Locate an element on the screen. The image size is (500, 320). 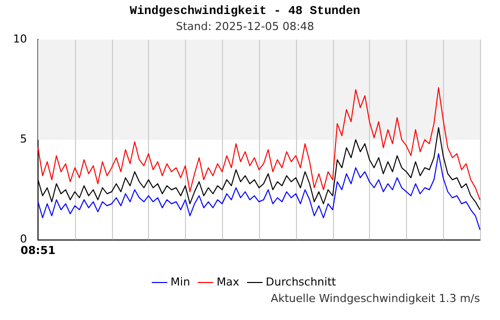
y-tick-label: 5 is located at coordinates (23, 139).